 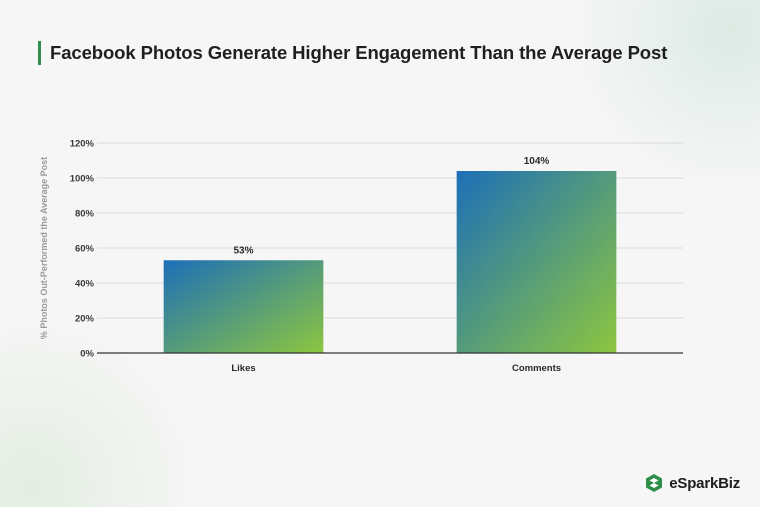 I want to click on title-accent-bar, so click(x=39, y=53).